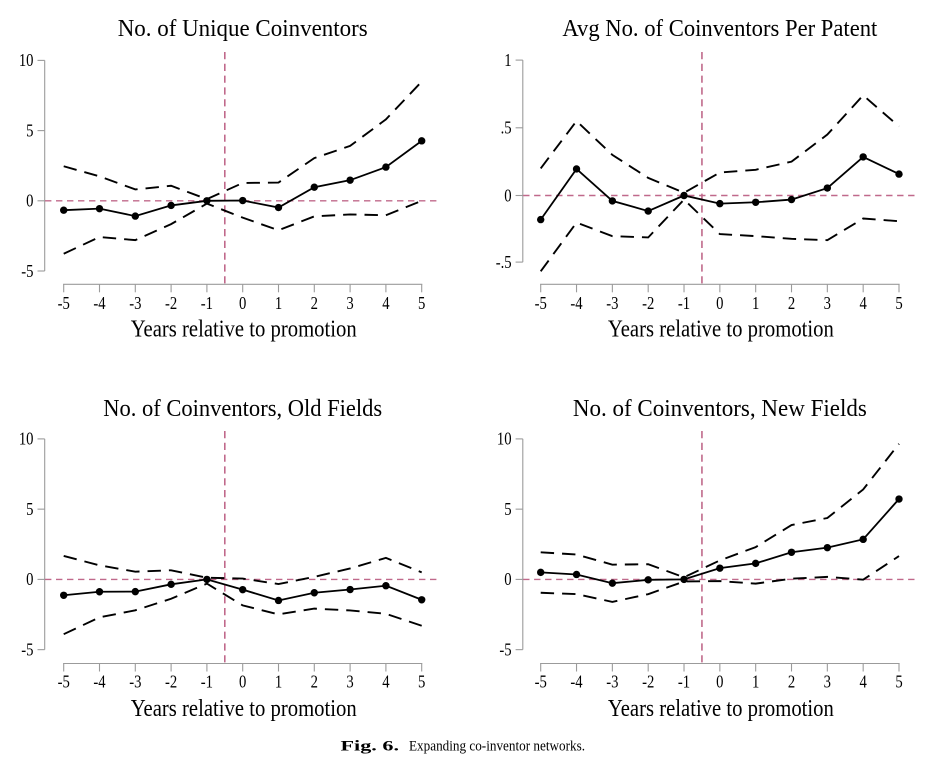 The image size is (927, 770). I want to click on svg-text: .5, so click(506, 128).